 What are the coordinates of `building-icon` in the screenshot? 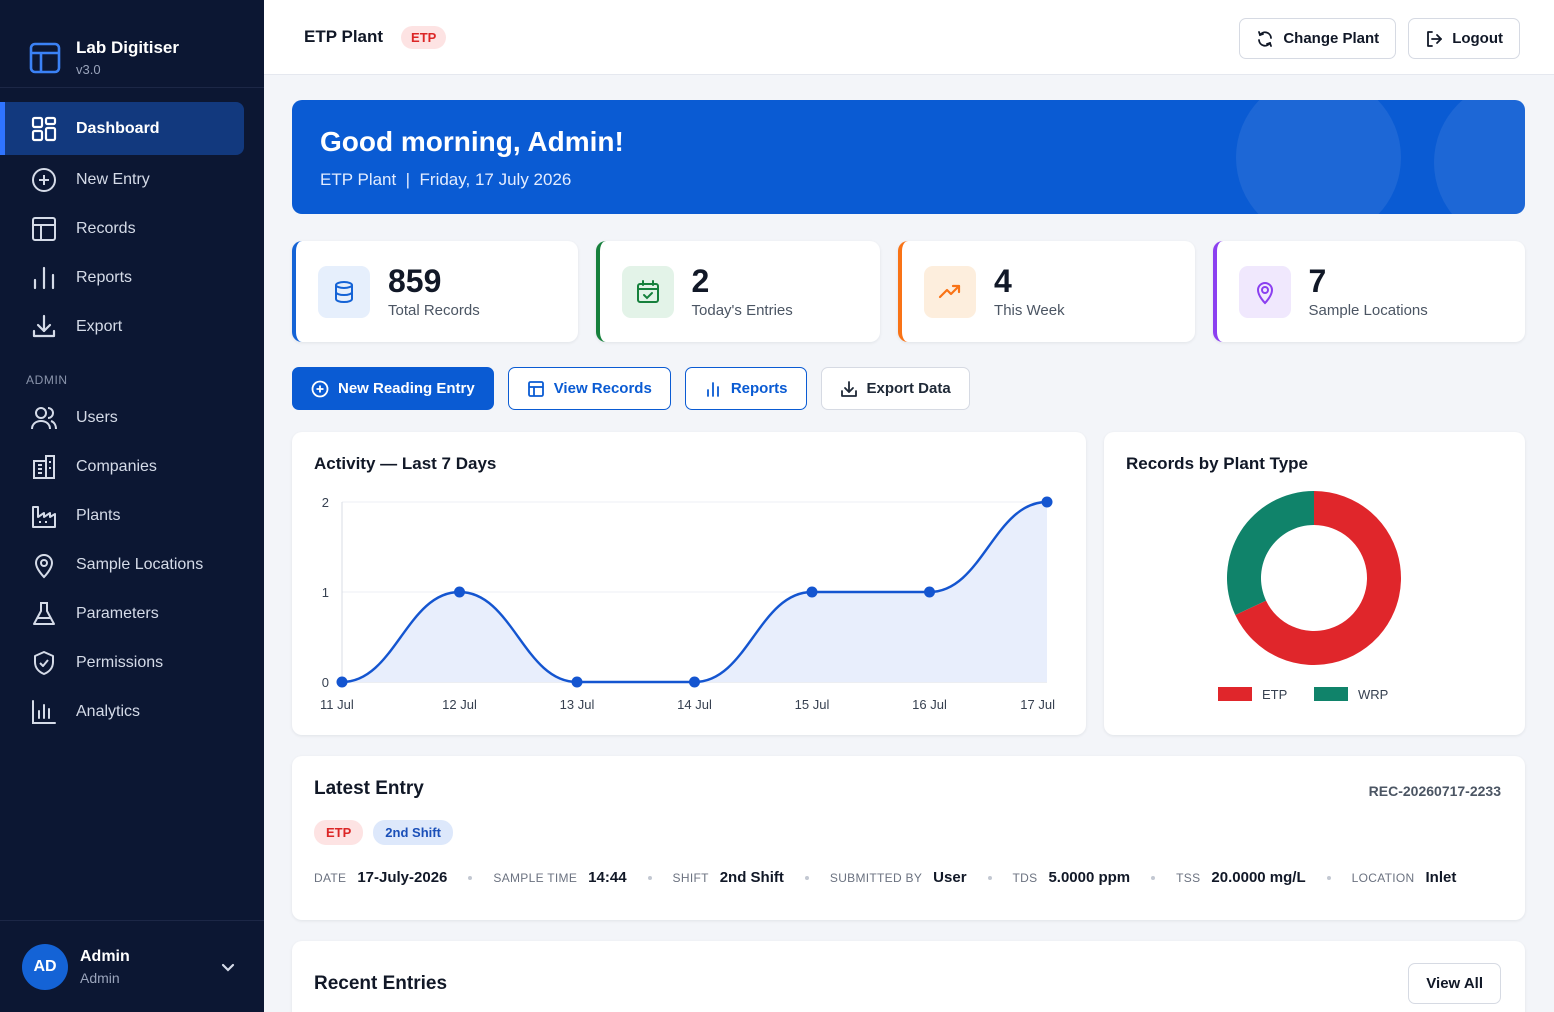 It's located at (44, 466).